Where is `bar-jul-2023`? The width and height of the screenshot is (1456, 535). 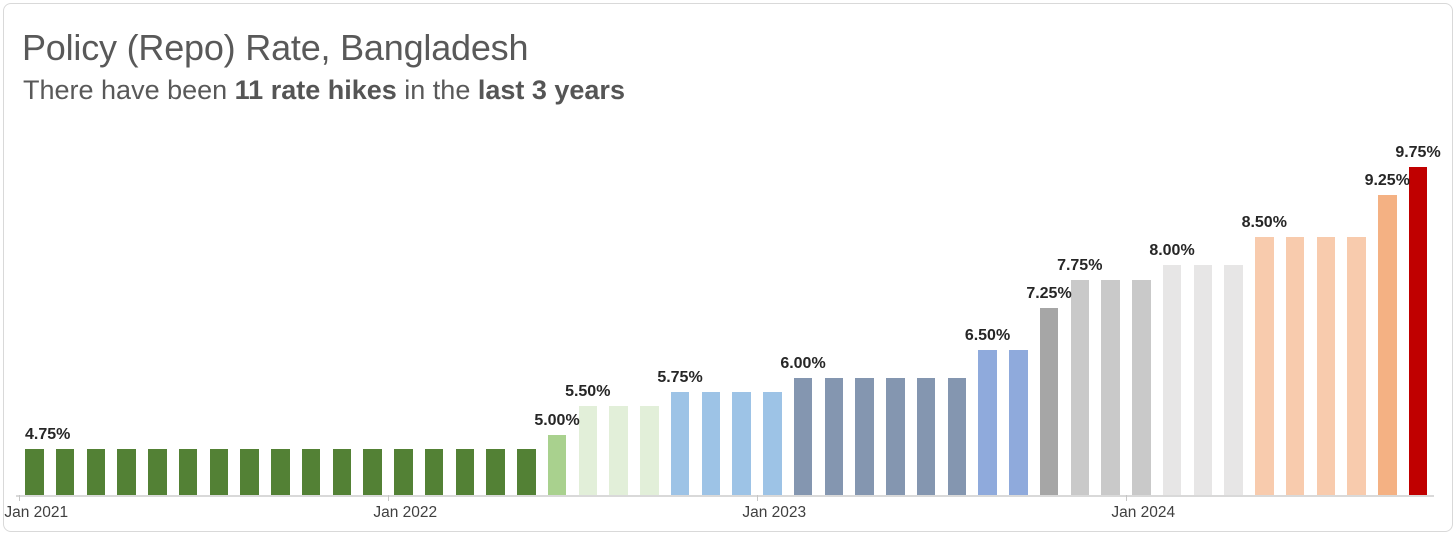 bar-jul-2023 is located at coordinates (956, 436).